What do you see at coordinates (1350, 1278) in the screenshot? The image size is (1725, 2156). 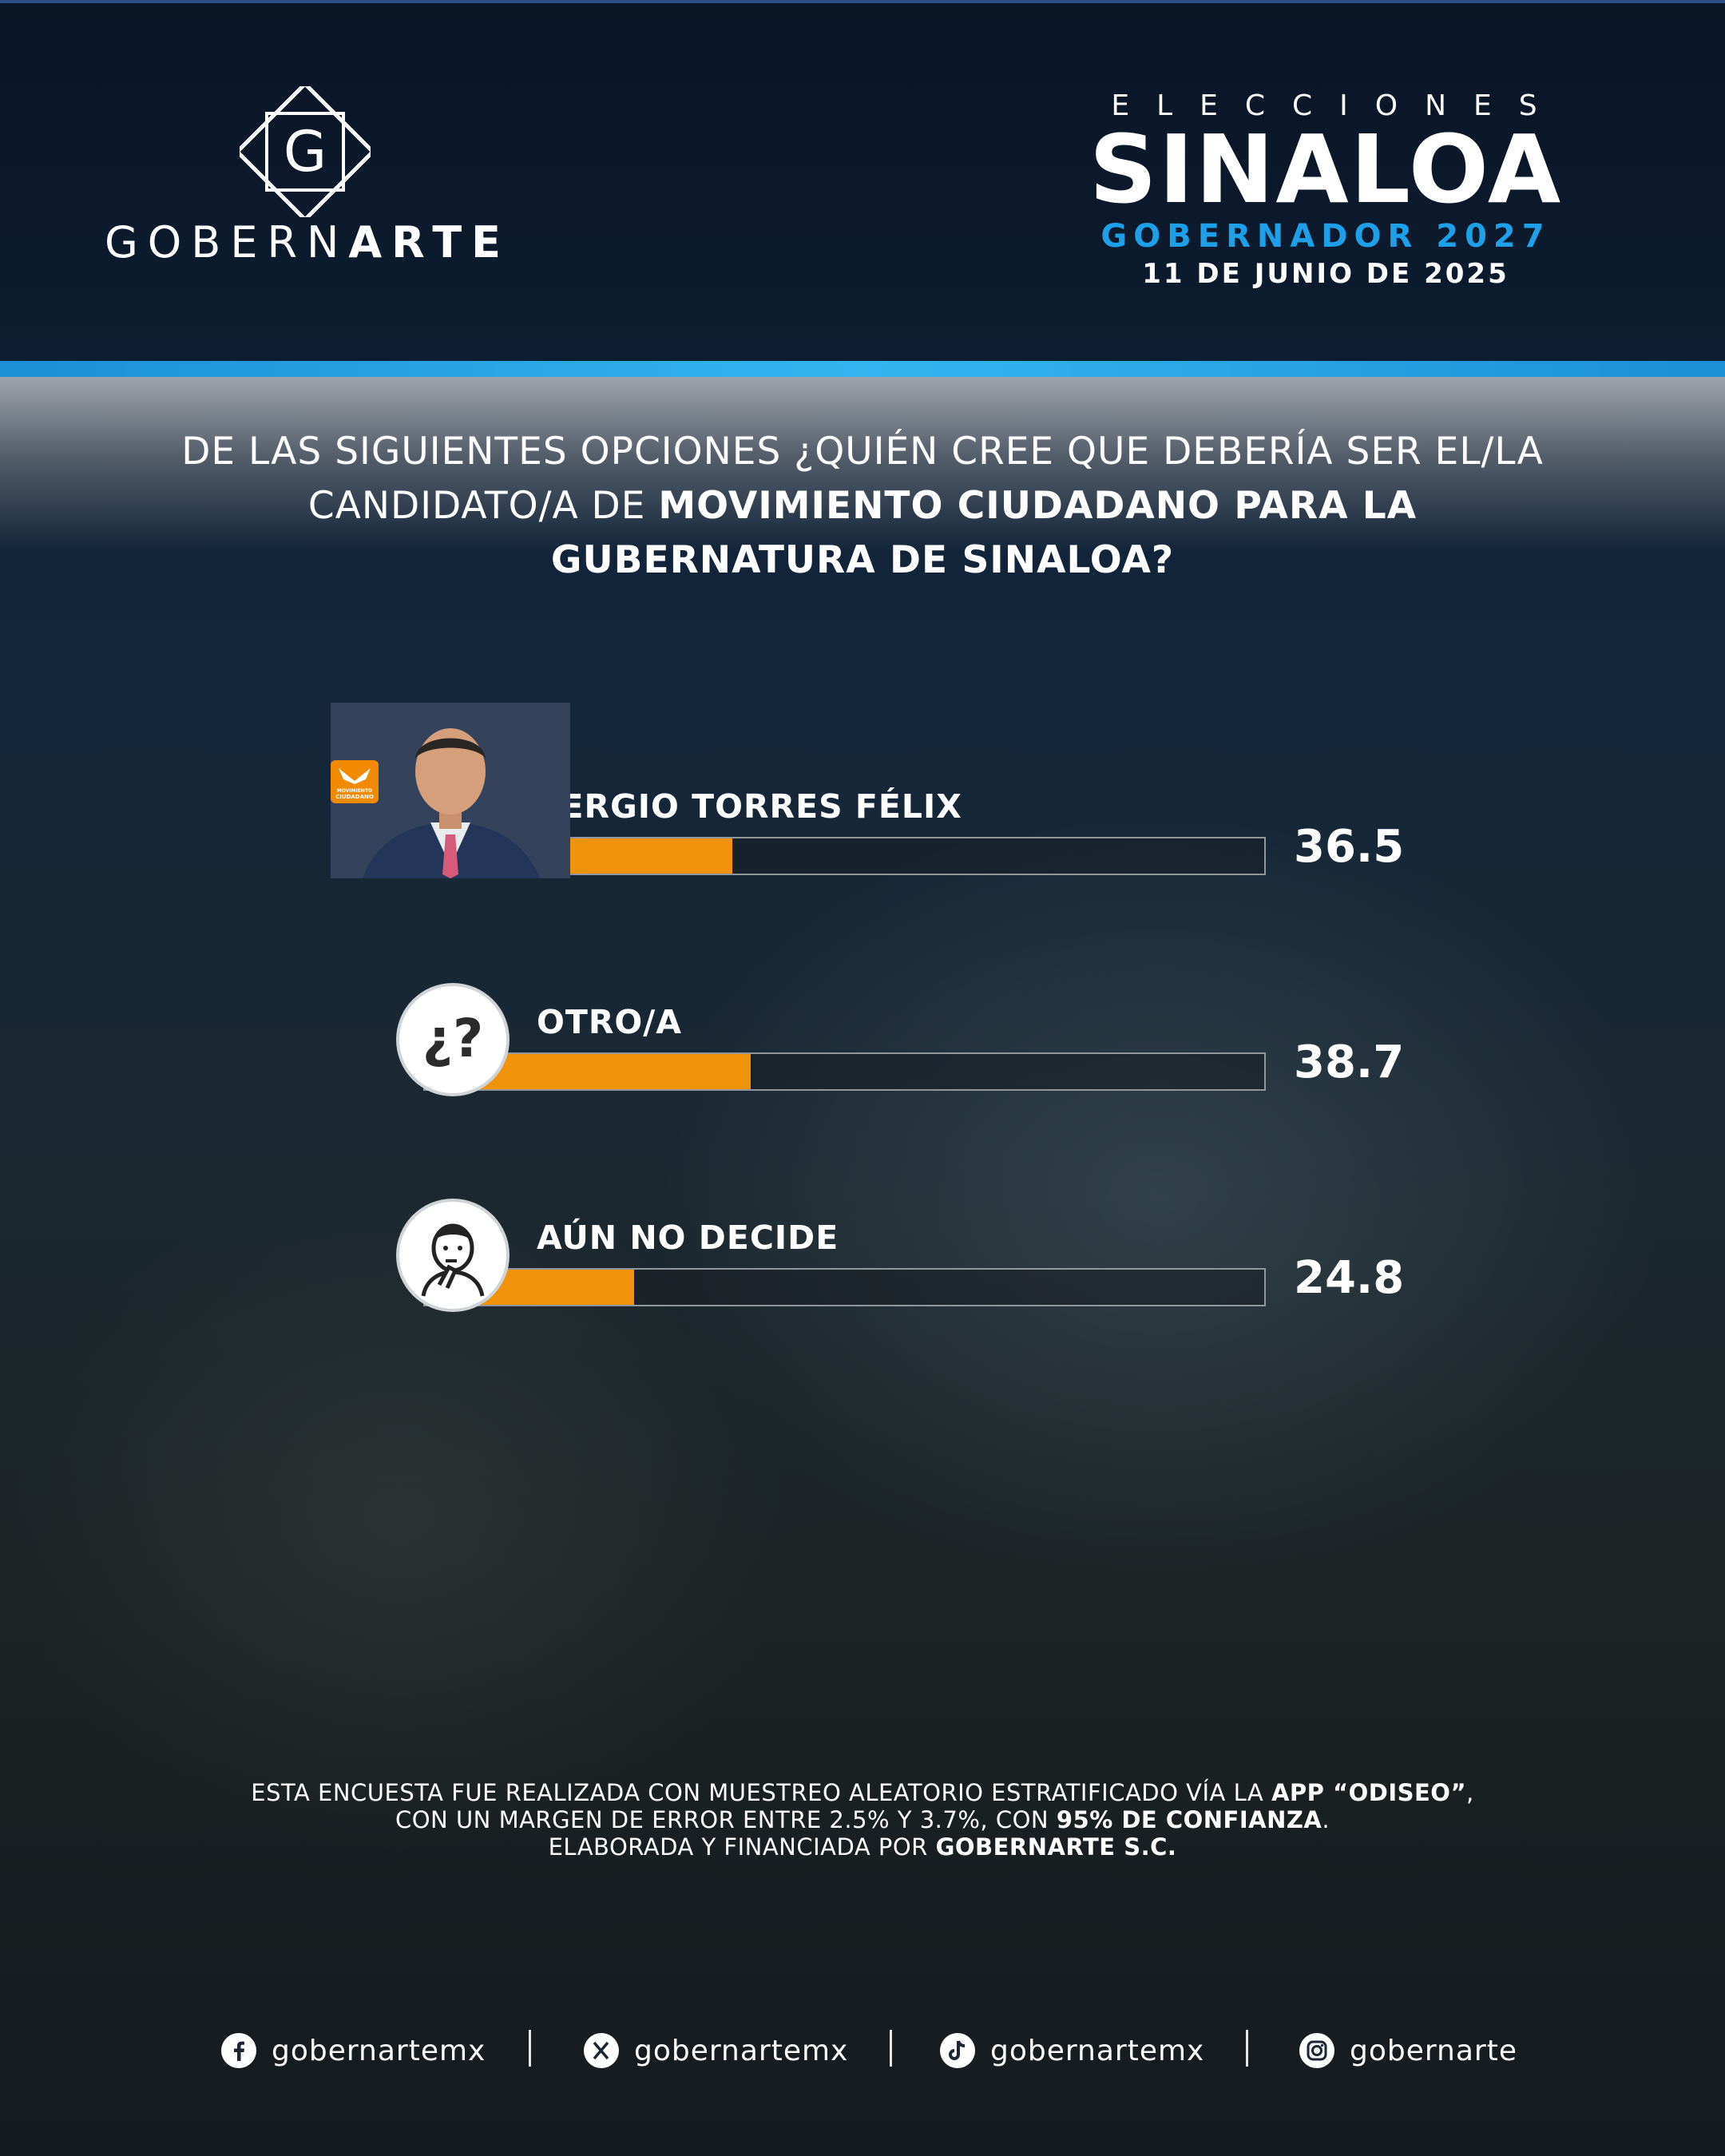 I see `bar-value-label: 24.8` at bounding box center [1350, 1278].